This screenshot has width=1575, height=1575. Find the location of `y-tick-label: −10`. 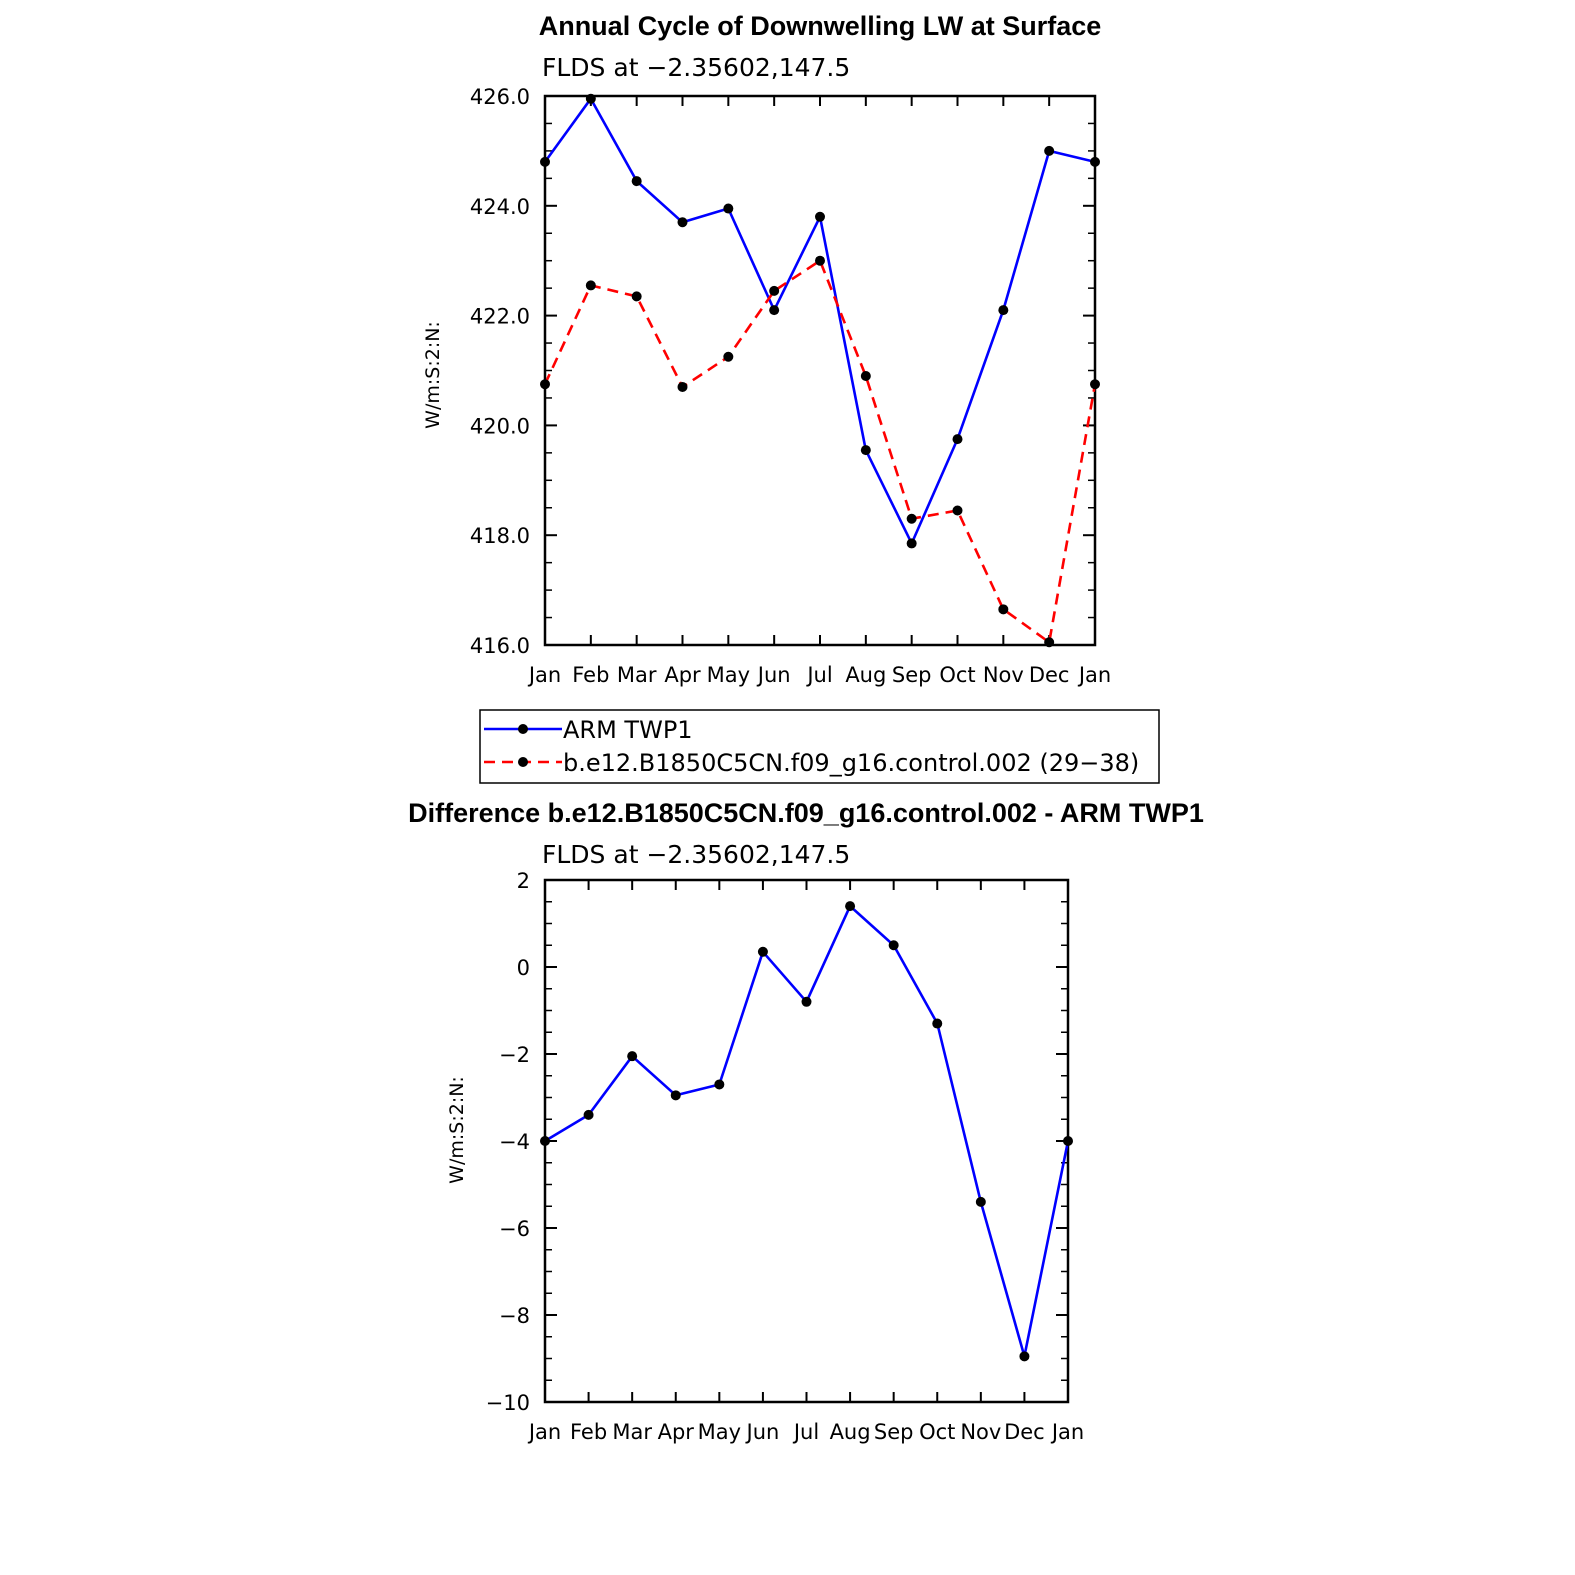

y-tick-label: −10 is located at coordinates (508, 1403).